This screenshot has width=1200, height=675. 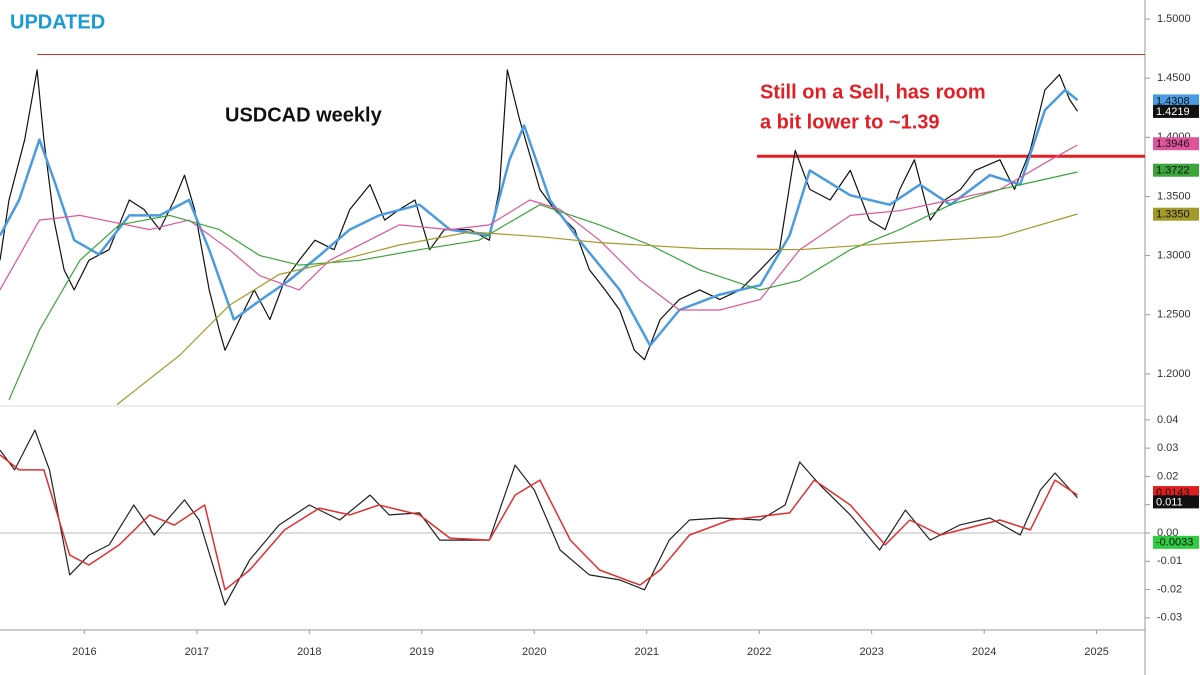 What do you see at coordinates (1167, 420) in the screenshot?
I see `y-tick-label: 0.04` at bounding box center [1167, 420].